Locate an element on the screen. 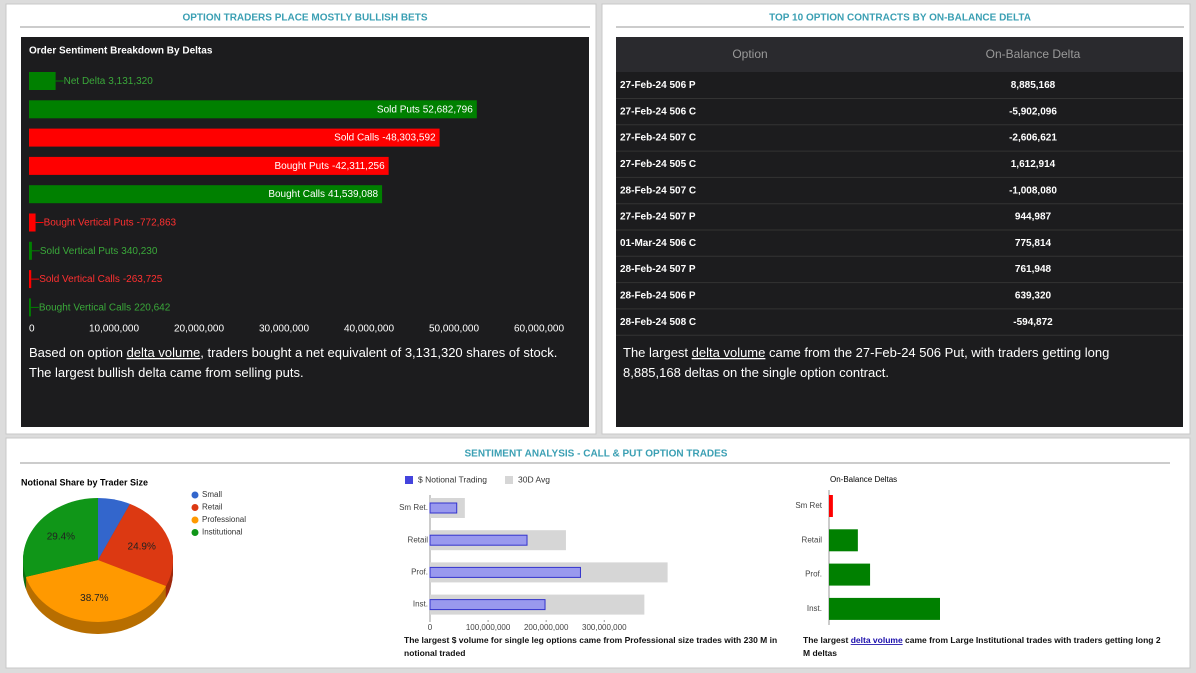 The width and height of the screenshot is (1196, 673). slice-label: 38.7% is located at coordinates (94, 598).